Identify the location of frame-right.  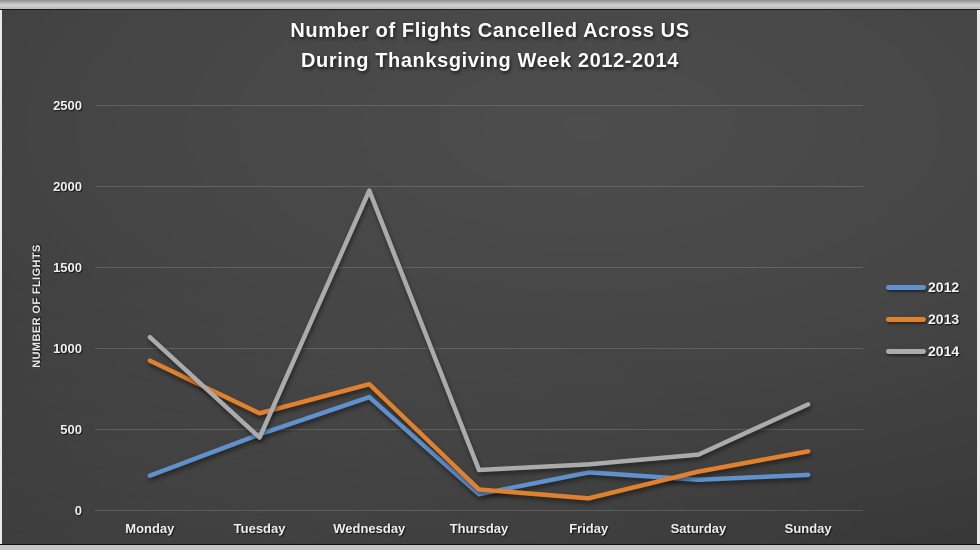
(978, 277).